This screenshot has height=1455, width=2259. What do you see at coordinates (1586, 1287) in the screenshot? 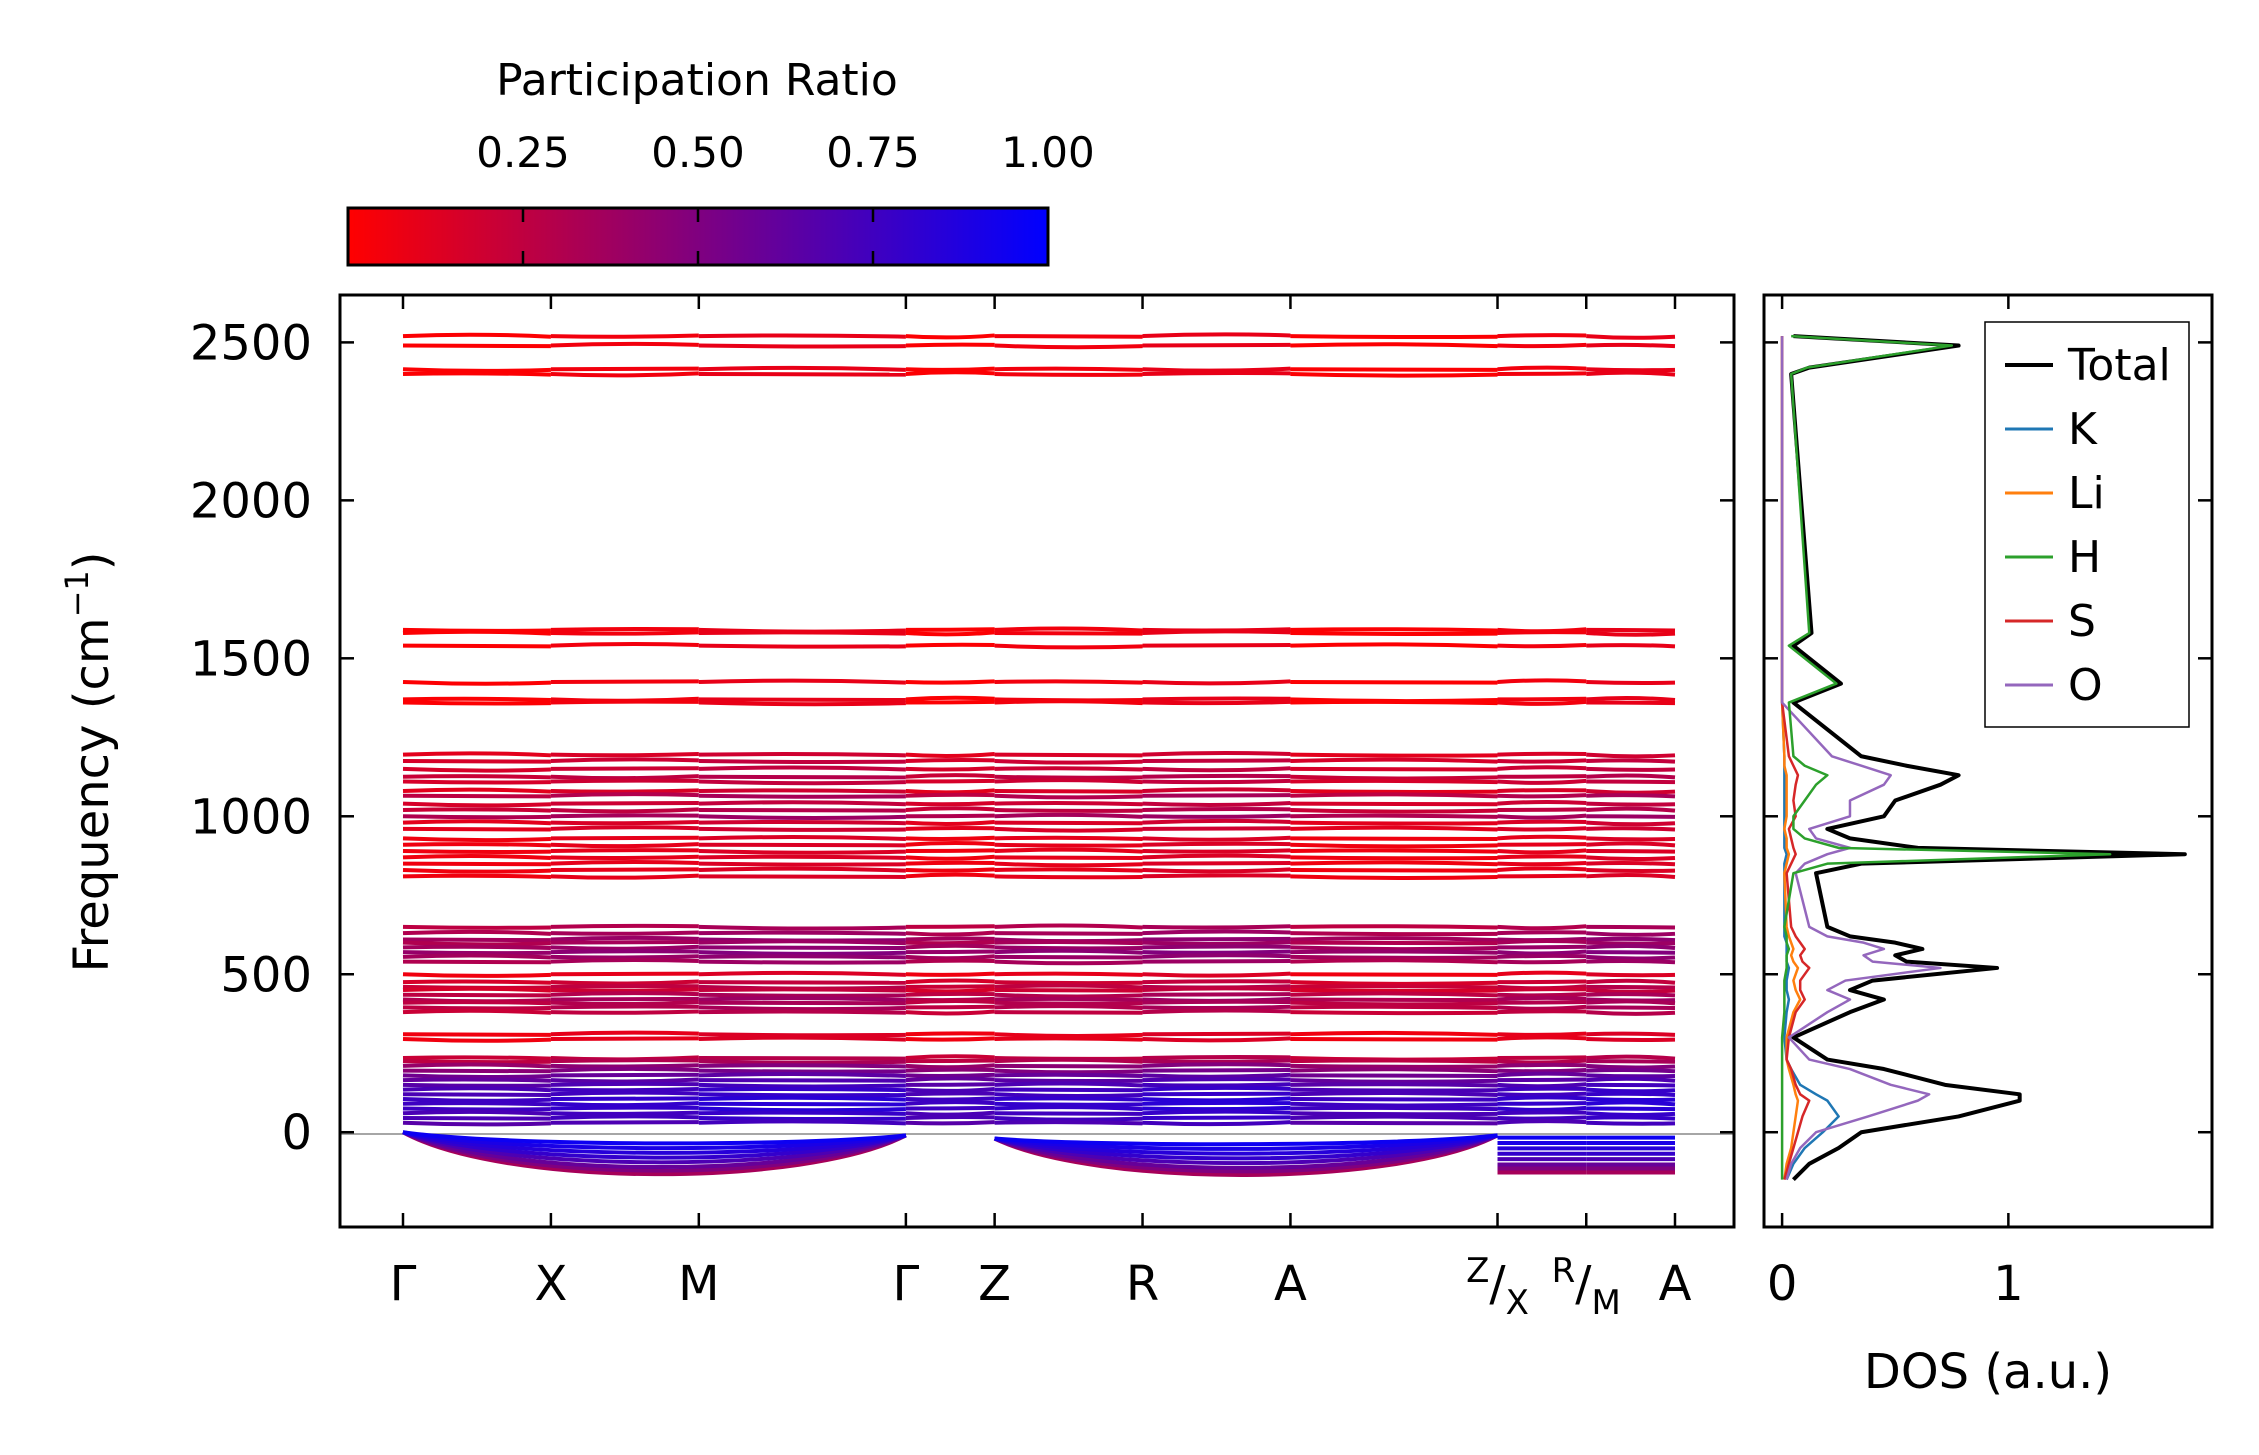
I see `k-point-label: R/M` at bounding box center [1586, 1287].